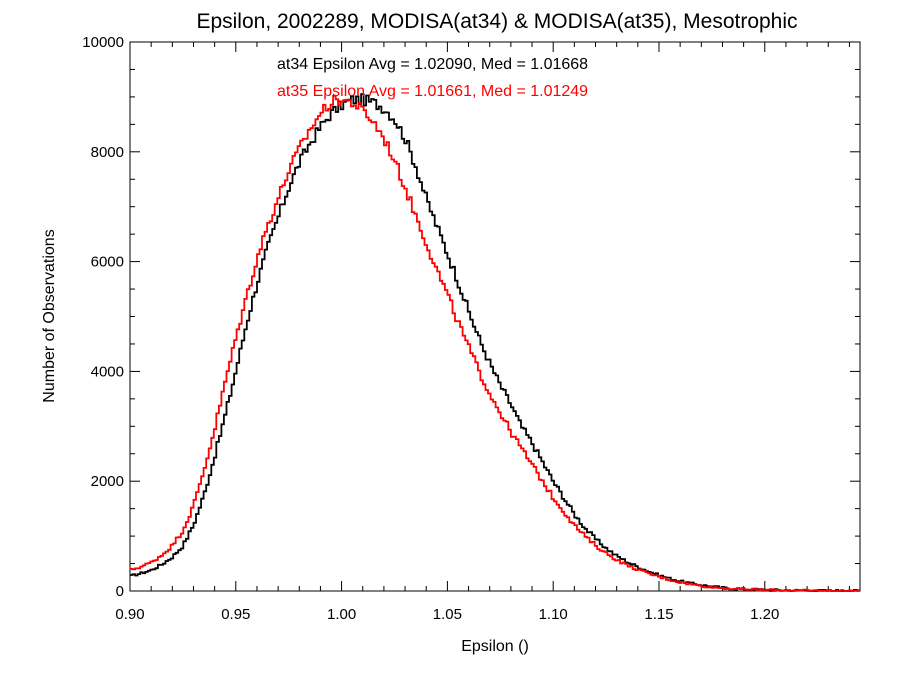 The image size is (900, 675). I want to click on y-tick-label: 4000, so click(107, 371).